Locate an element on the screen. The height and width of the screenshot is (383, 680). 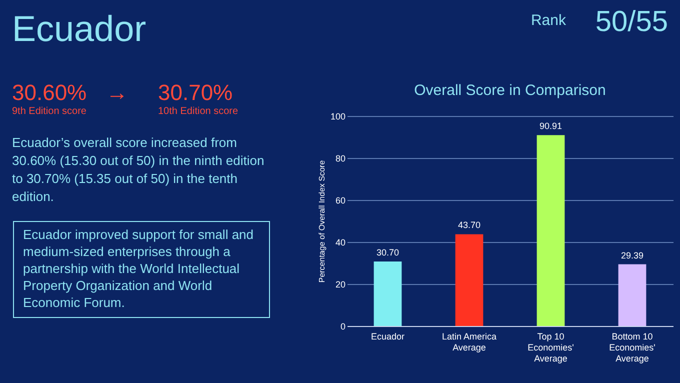
data-label: 43.70 is located at coordinates (469, 225).